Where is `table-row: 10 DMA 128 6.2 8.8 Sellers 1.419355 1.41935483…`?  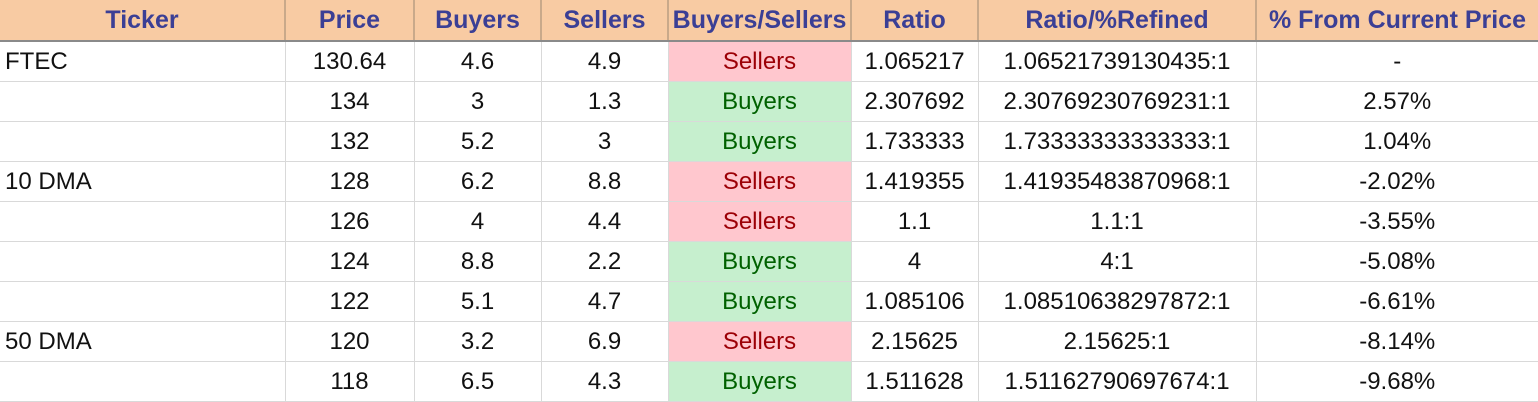
table-row: 10 DMA 128 6.2 8.8 Sellers 1.419355 1.41935483… is located at coordinates (769, 181).